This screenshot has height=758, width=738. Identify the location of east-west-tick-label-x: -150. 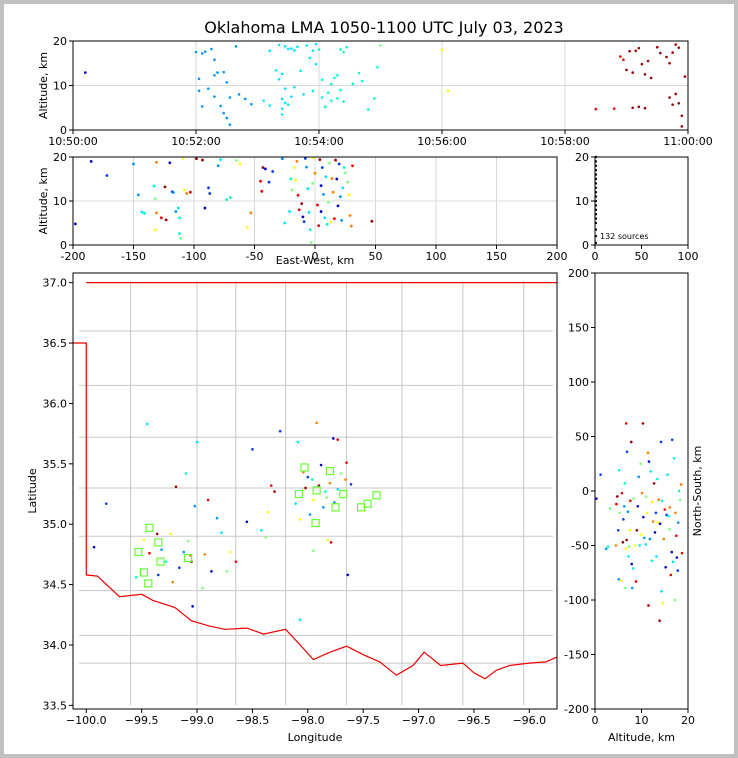
(133, 256).